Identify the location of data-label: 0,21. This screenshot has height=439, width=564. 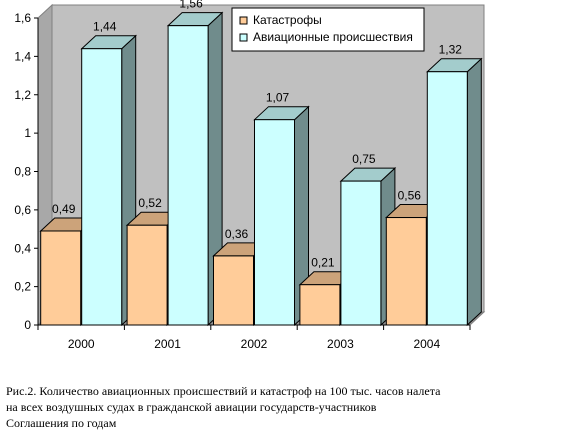
(323, 263).